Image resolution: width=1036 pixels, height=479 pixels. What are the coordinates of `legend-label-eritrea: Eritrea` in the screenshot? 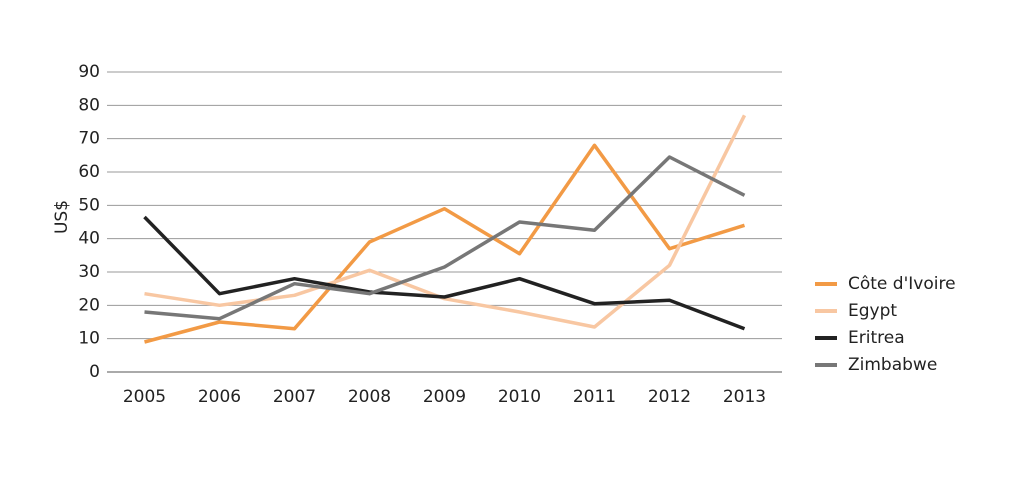 It's located at (876, 338).